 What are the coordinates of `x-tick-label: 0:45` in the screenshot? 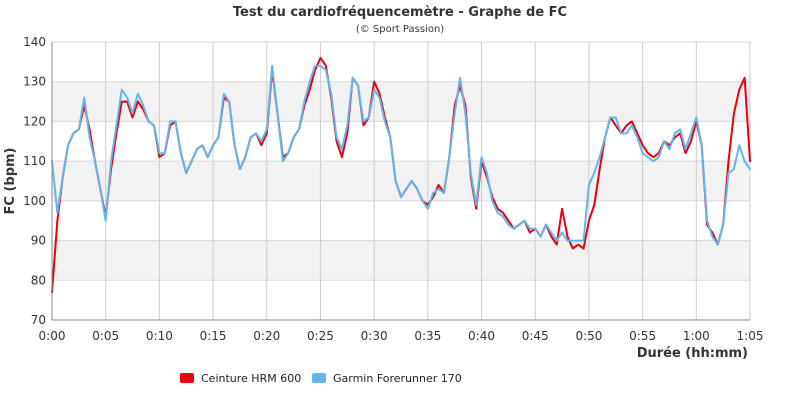 It's located at (535, 336).